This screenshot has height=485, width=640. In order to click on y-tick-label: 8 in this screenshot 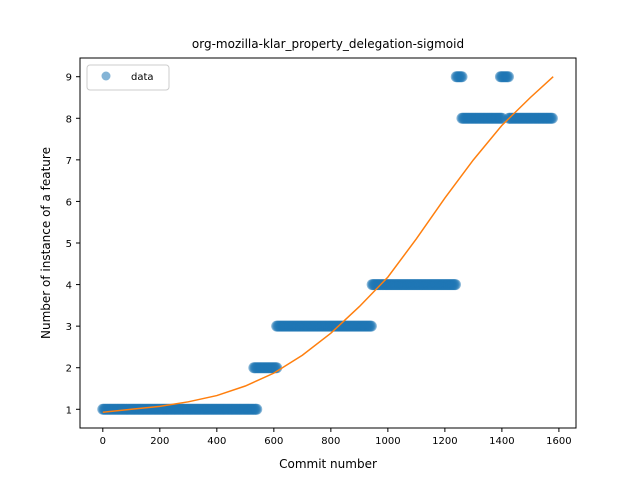, I will do `click(69, 119)`.